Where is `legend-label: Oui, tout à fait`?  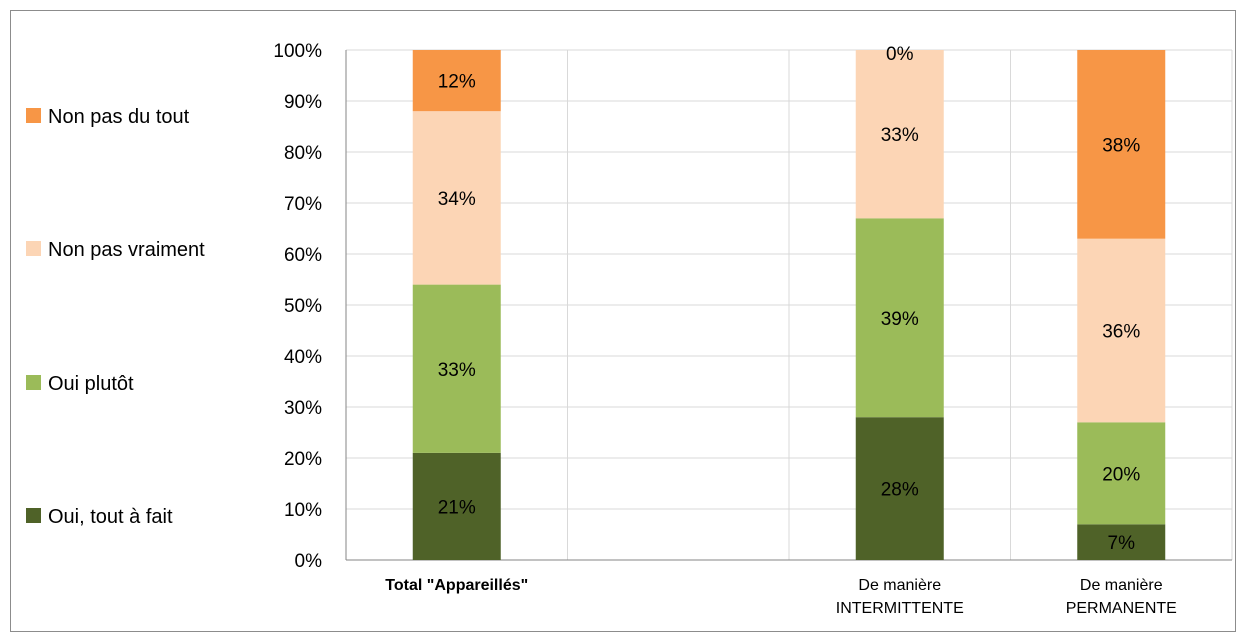 legend-label: Oui, tout à fait is located at coordinates (110, 517).